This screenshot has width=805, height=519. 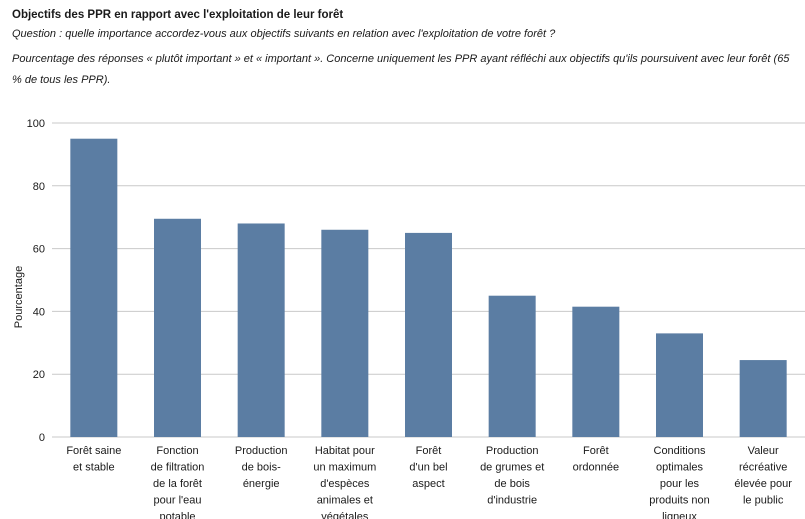 What do you see at coordinates (428, 467) in the screenshot?
I see `x-category-label: Forêt d'un bel aspect` at bounding box center [428, 467].